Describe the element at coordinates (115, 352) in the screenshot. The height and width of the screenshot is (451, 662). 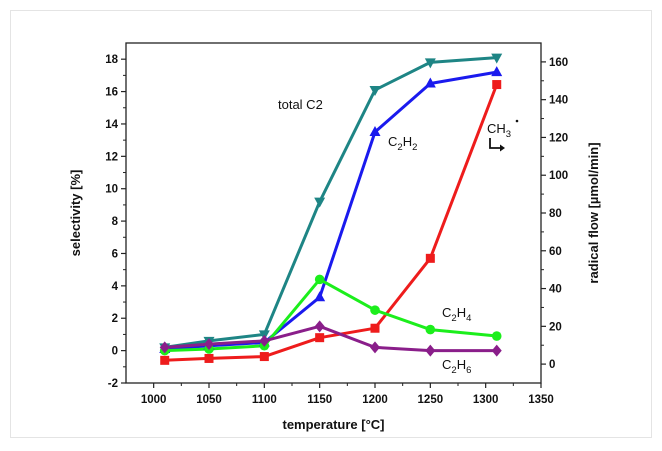
I see `left-y-tick-label: 0` at that location.